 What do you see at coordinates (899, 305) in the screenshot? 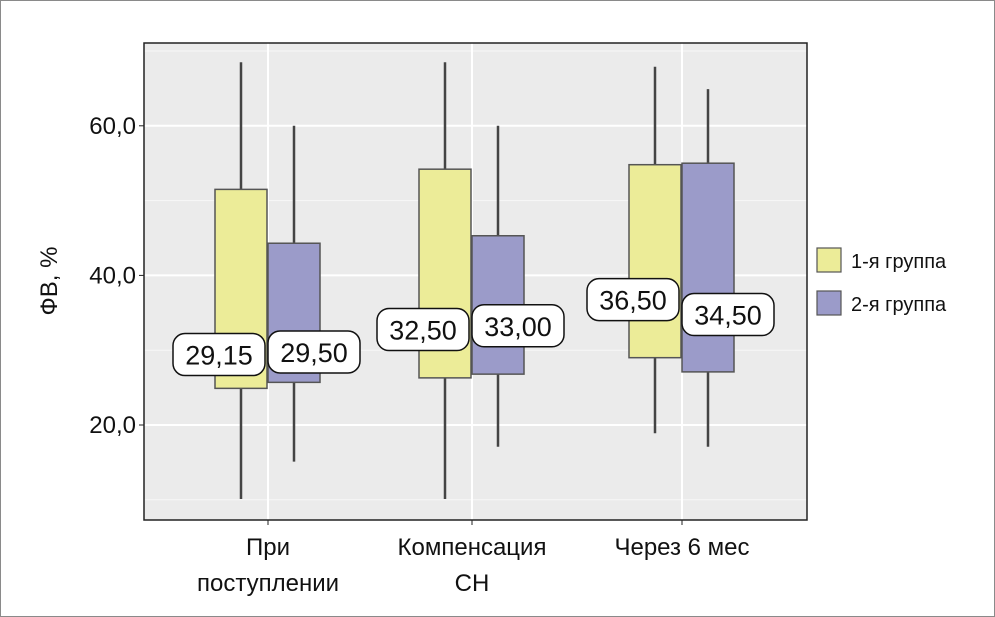
I see `legend-label: 2-я группа` at bounding box center [899, 305].